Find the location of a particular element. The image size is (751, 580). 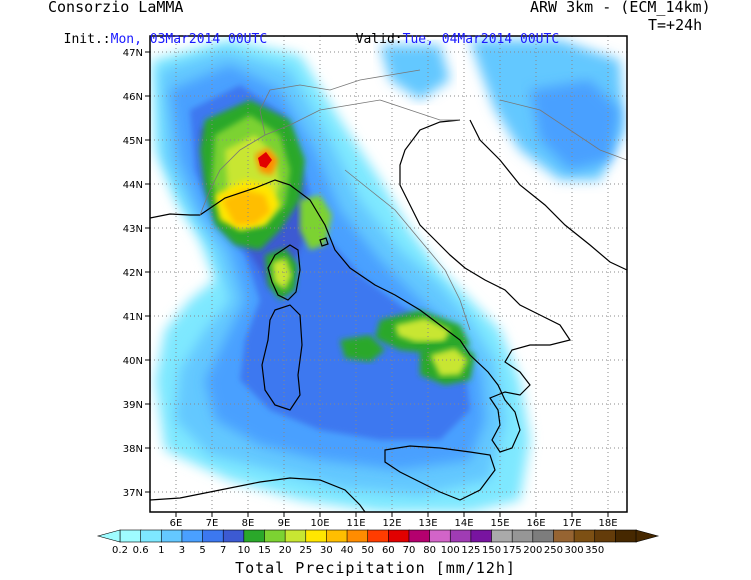

colorbar-level-label: 150 is located at coordinates (491, 550).